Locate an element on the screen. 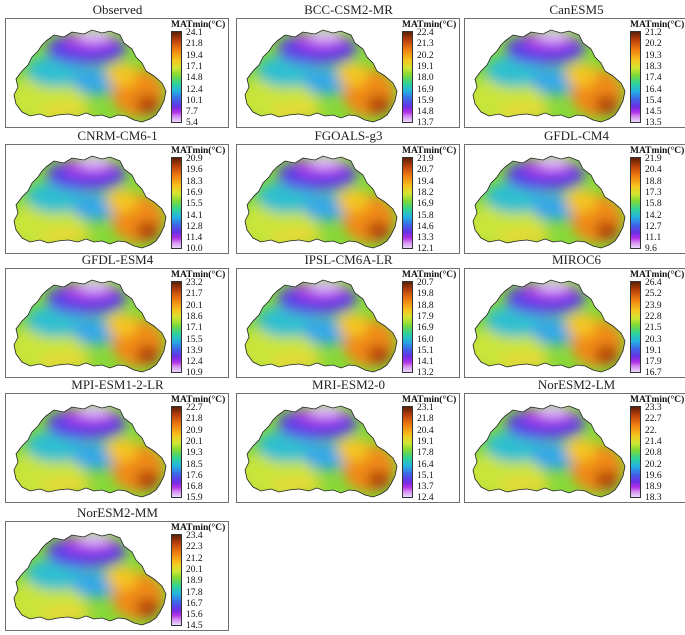 This screenshot has height=635, width=685. legend-tick-label: 22.3 is located at coordinates (194, 547).